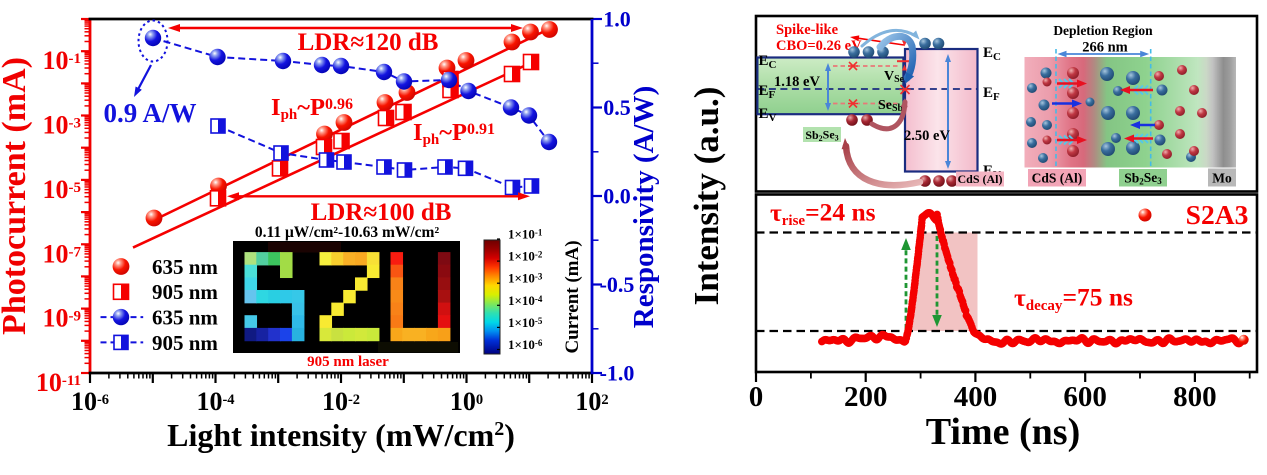 This screenshot has height=475, width=1267. Describe the element at coordinates (866, 397) in the screenshot. I see `svg-text: 200` at that location.